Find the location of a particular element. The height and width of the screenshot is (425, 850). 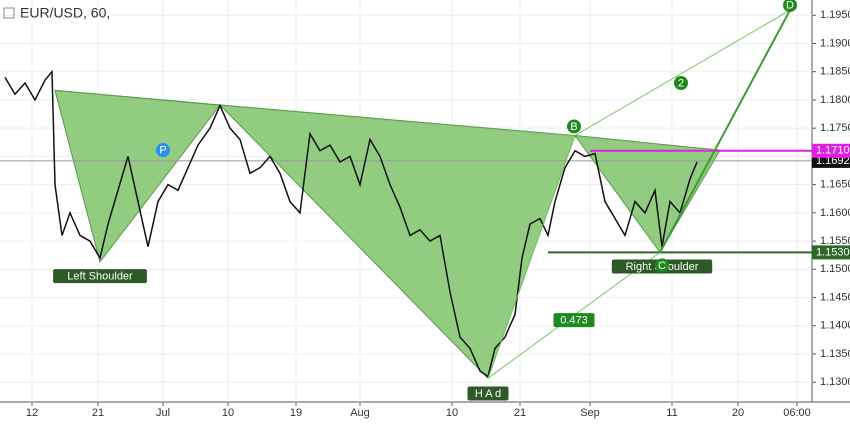

label-text: B is located at coordinates (573, 127).